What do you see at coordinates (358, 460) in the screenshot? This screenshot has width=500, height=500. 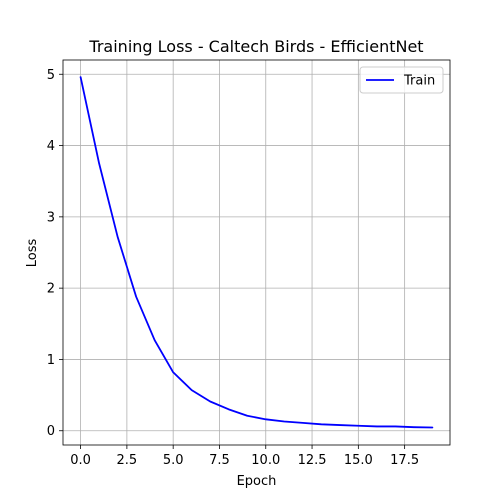 I see `x-tick-label: 15.0` at bounding box center [358, 460].